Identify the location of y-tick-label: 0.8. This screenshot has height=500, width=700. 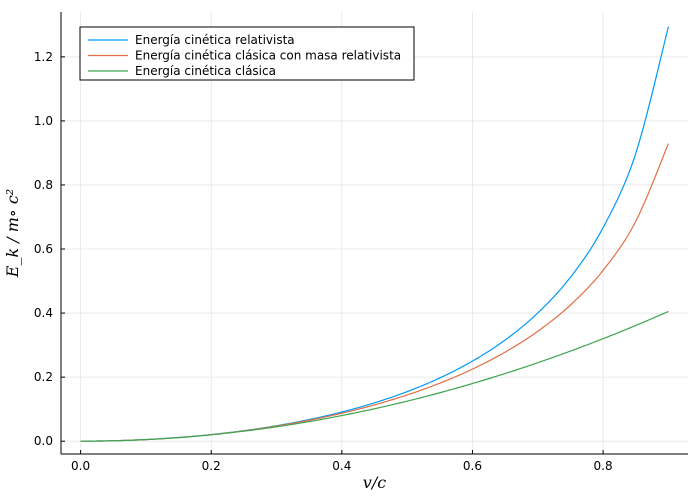
(43, 185).